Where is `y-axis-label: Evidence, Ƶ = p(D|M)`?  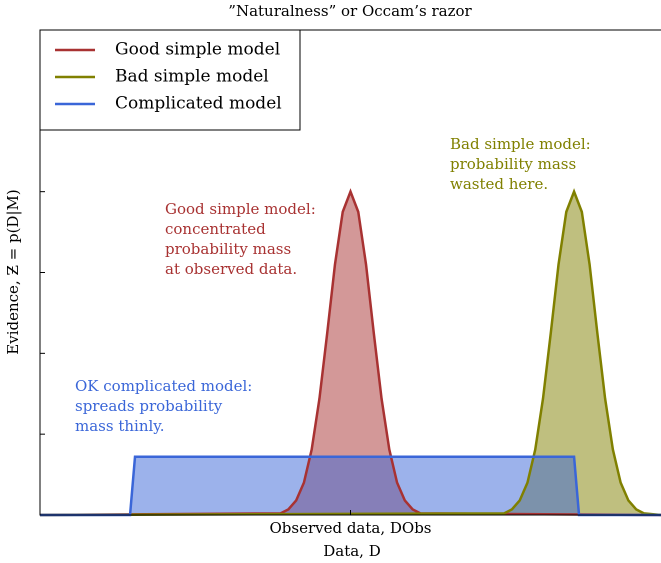
y-axis-label: Evidence, Ƶ = p(D|M) is located at coordinates (13, 271).